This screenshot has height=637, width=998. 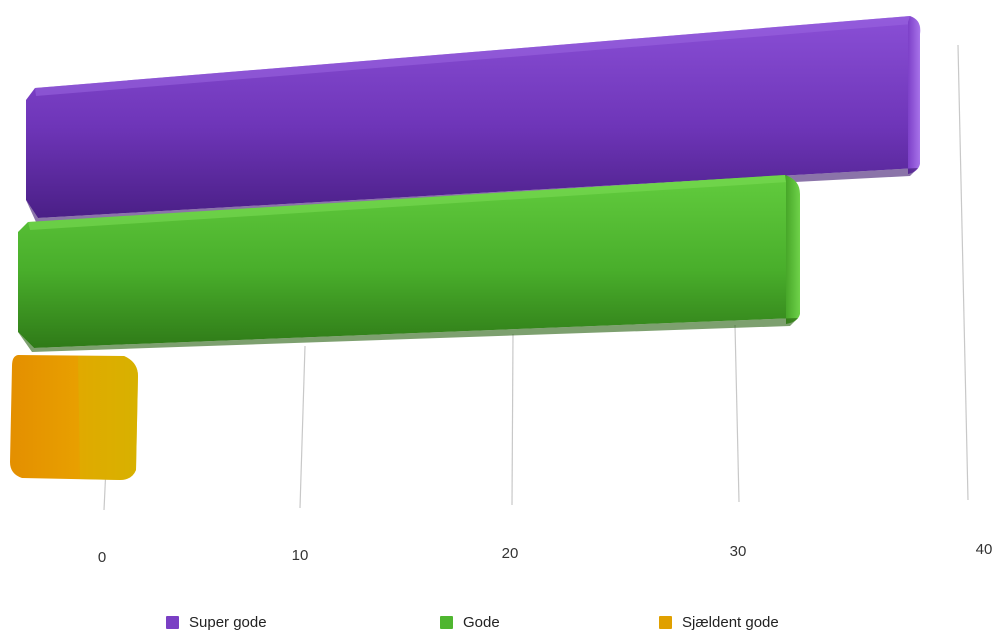 I want to click on legend-label: Gode, so click(x=481, y=622).